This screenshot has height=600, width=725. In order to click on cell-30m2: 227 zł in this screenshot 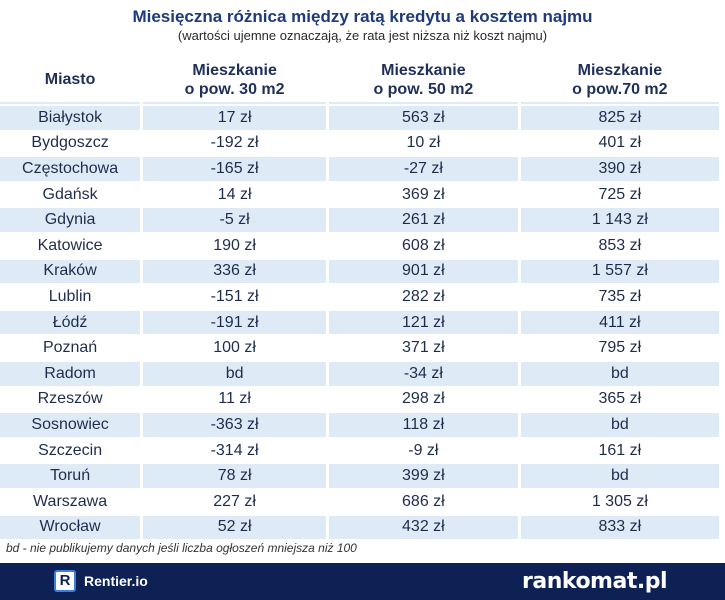, I will do `click(235, 501)`.